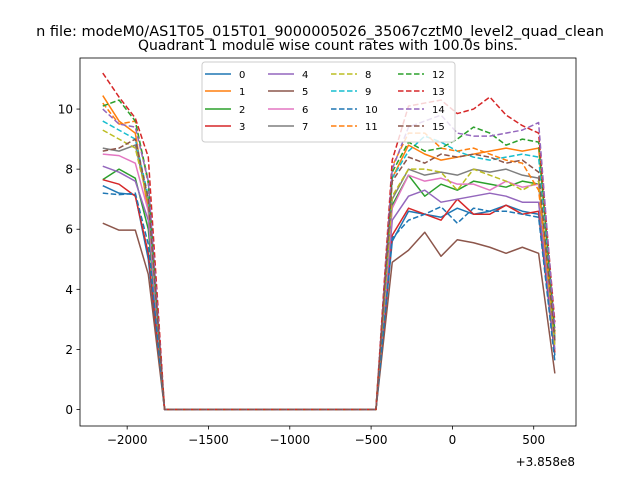  I want to click on legend-label-3: 3, so click(242, 127).